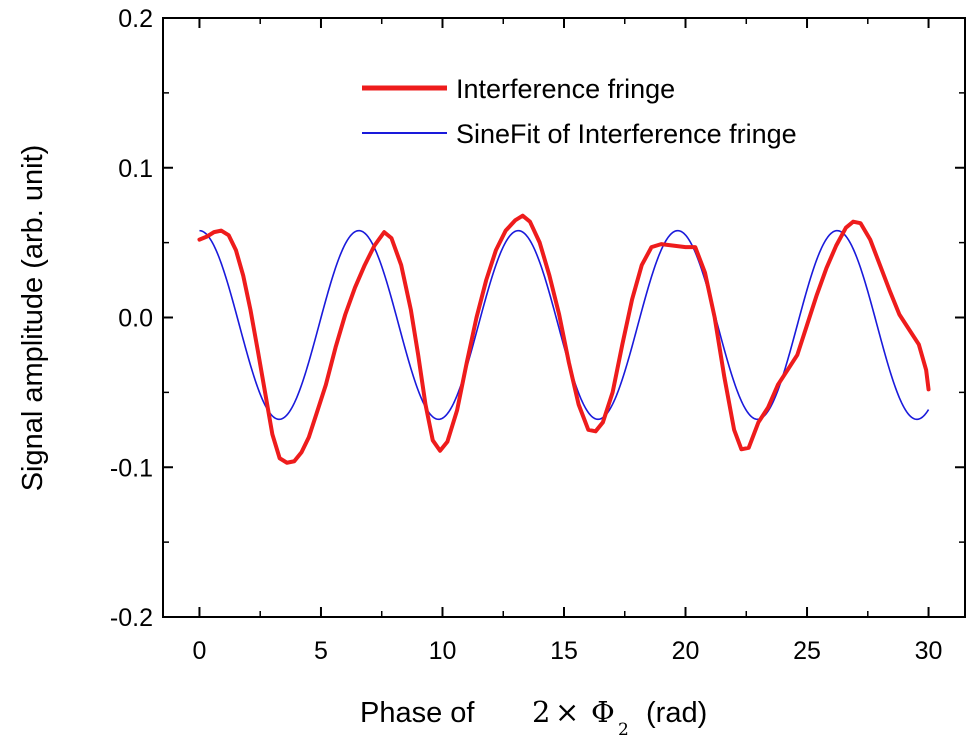  I want to click on x-axis-title: Phase of 2 × Φ 2 (rad), so click(533, 717).